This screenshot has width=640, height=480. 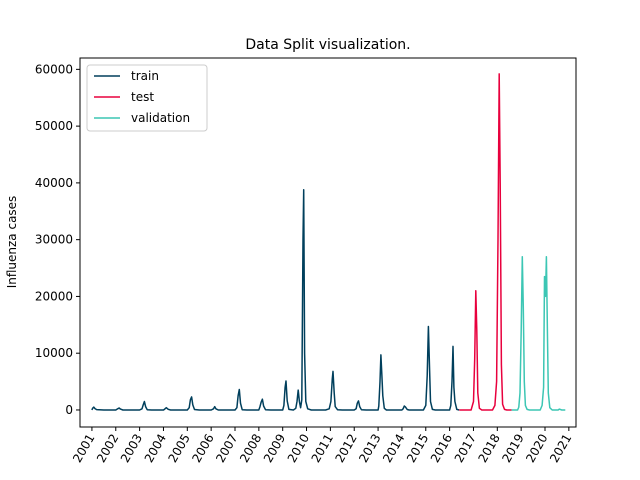 I want to click on legend-label-test: test, so click(x=142, y=97).